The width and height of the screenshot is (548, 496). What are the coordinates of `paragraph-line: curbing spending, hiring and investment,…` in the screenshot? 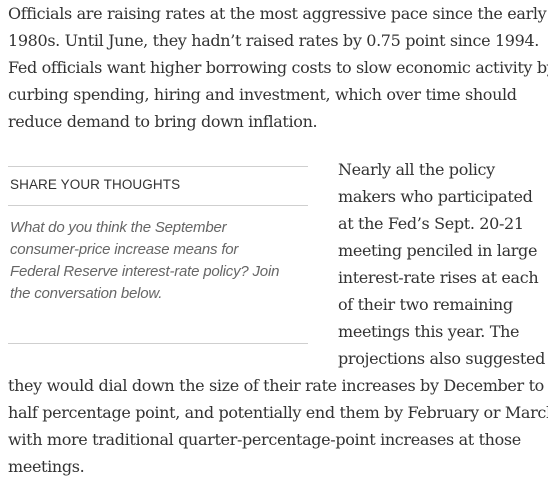 It's located at (262, 94).